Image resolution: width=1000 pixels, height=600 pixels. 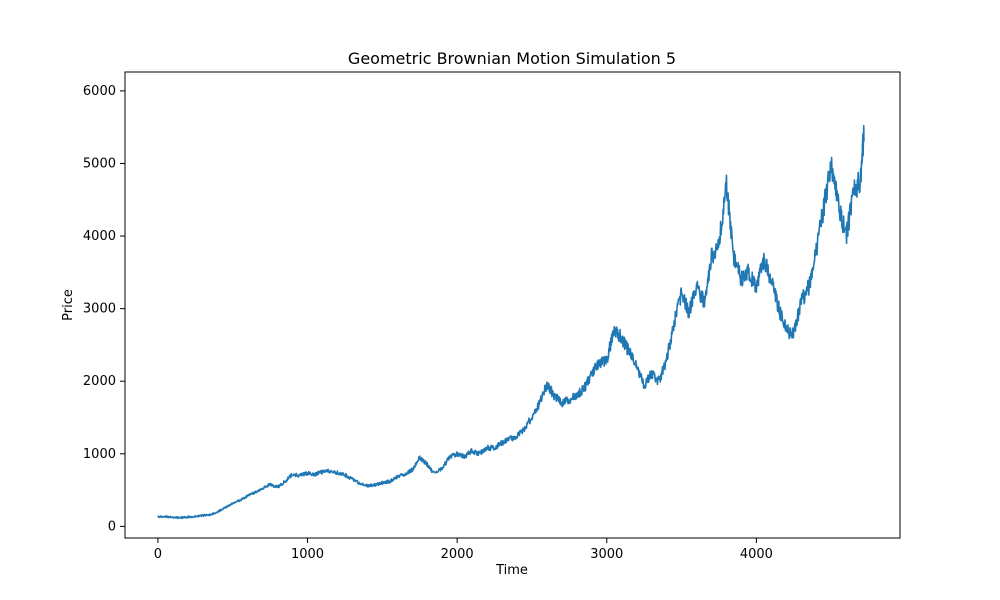 What do you see at coordinates (99, 309) in the screenshot?
I see `y-tick-label: 3000` at bounding box center [99, 309].